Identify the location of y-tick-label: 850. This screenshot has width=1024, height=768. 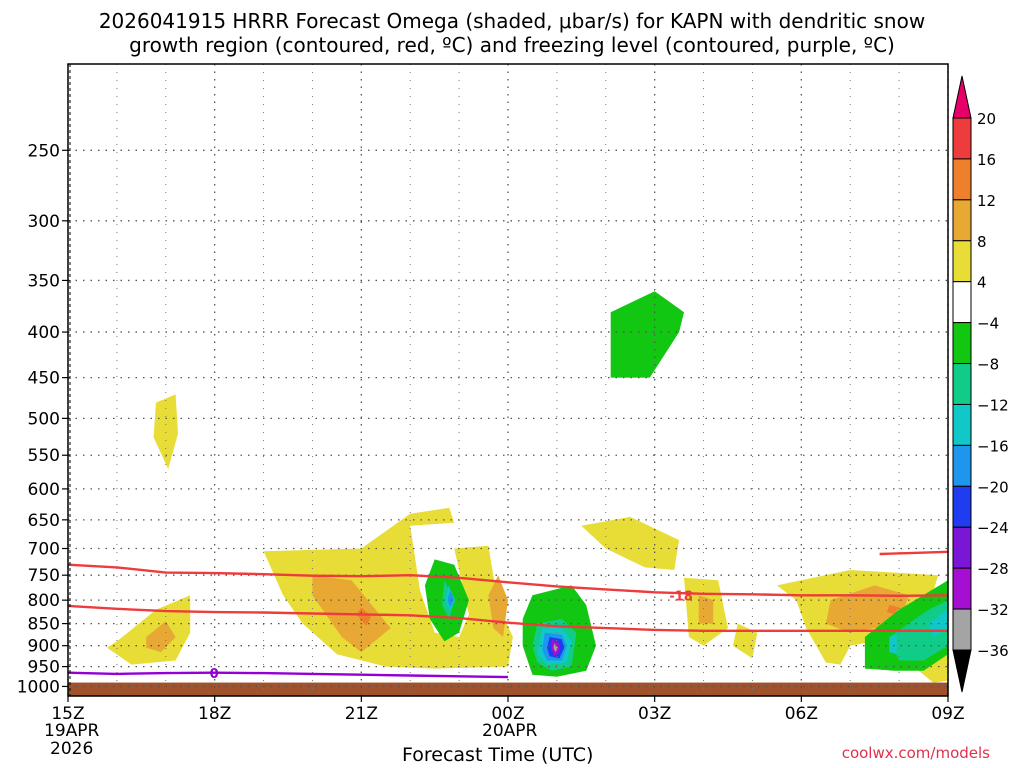
(44, 625).